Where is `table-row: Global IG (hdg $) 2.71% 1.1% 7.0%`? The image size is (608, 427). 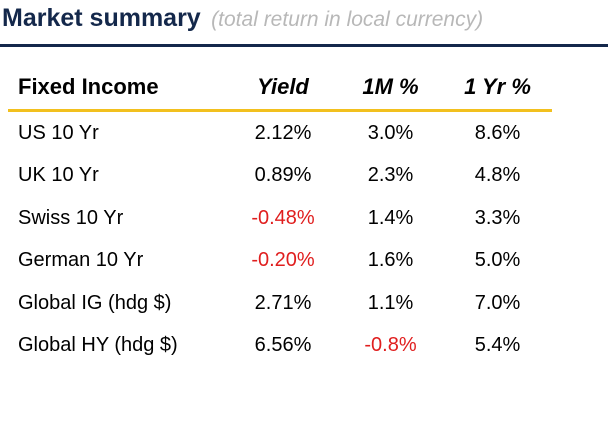 table-row: Global IG (hdg $) 2.71% 1.1% 7.0% is located at coordinates (280, 303).